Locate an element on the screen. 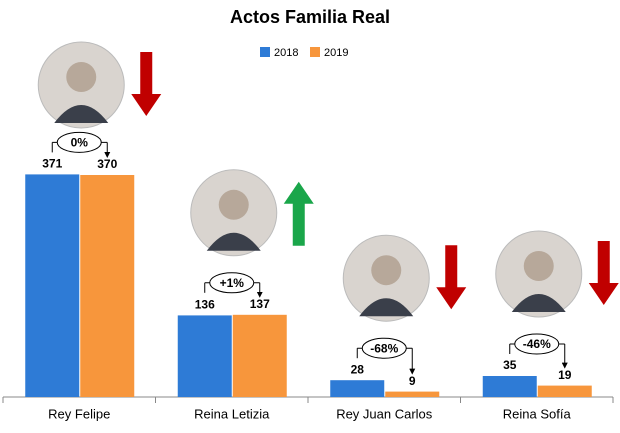 The width and height of the screenshot is (620, 433). data-label: 35 is located at coordinates (510, 365).